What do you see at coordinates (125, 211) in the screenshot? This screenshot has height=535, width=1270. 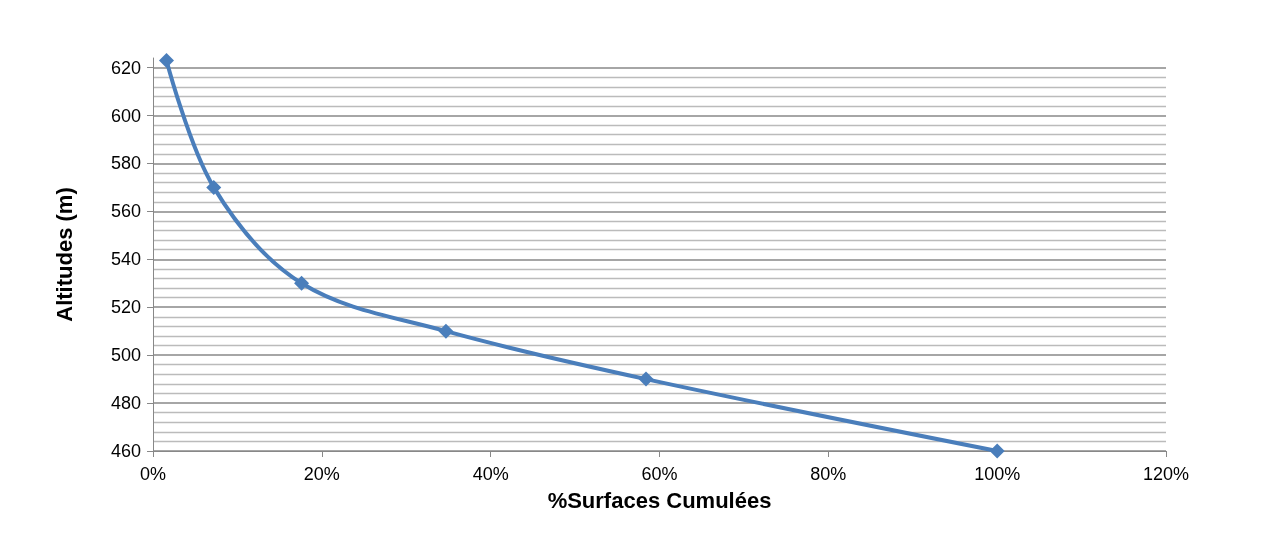 I see `y-tick-label: 560` at bounding box center [125, 211].